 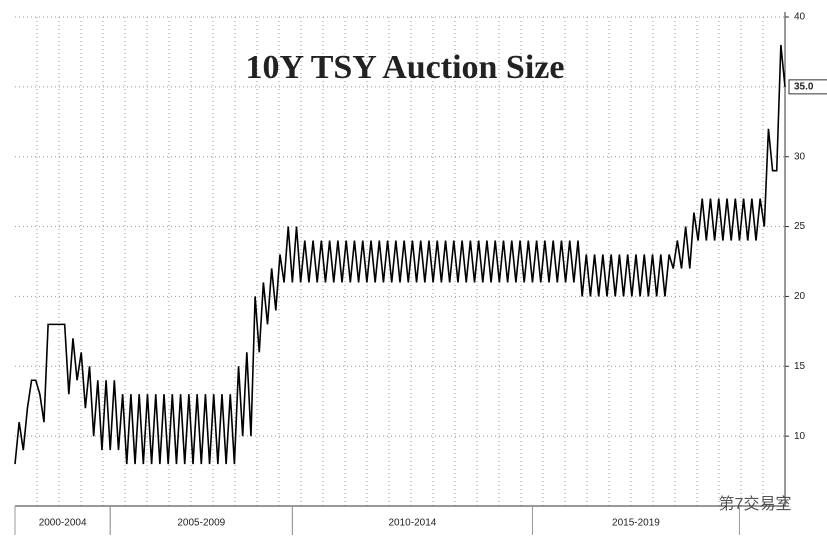 I want to click on period-label: 2015-2019, so click(x=636, y=523).